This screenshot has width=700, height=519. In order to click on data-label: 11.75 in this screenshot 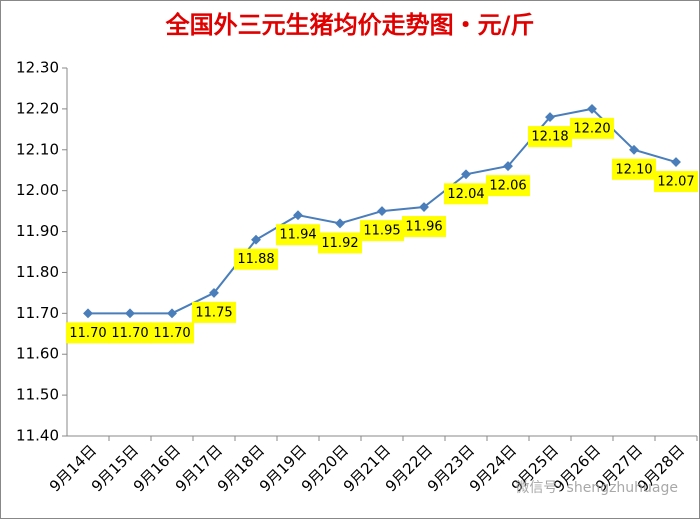, I will do `click(213, 312)`.